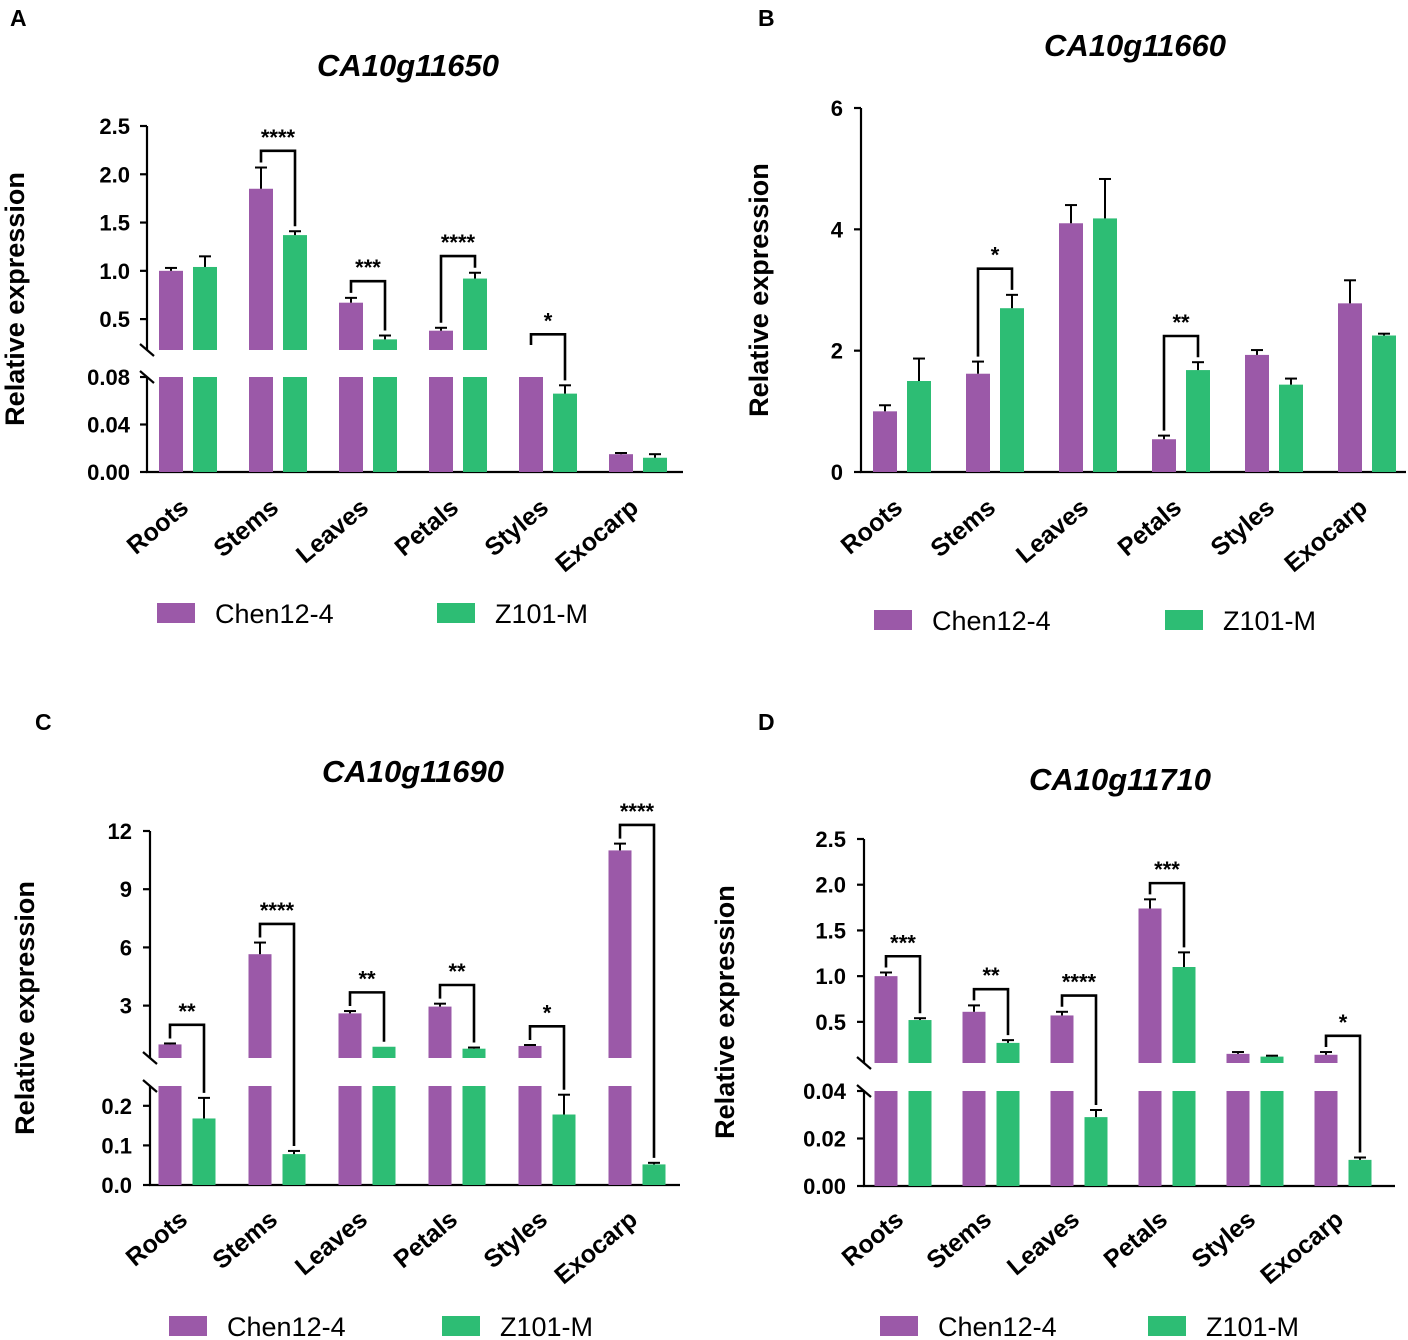 Image resolution: width=1408 pixels, height=1340 pixels. What do you see at coordinates (116, 1106) in the screenshot?
I see `y-tick-label-c: 0.2` at bounding box center [116, 1106].